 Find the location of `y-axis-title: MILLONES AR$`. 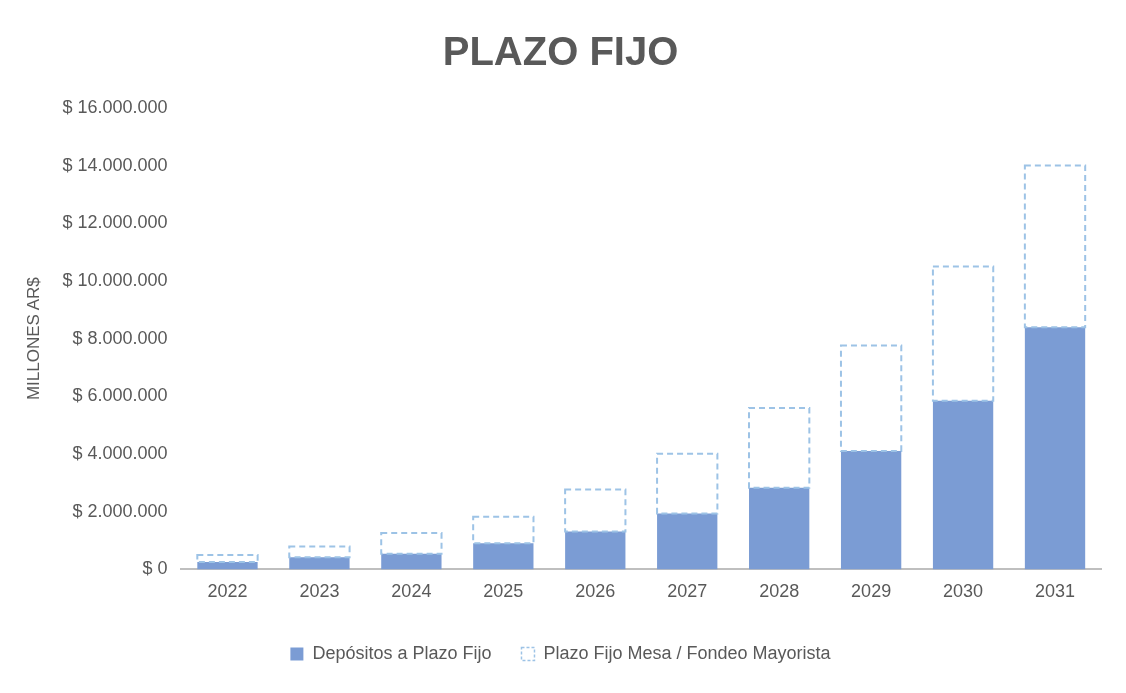

y-axis-title: MILLONES AR$ is located at coordinates (33, 338).